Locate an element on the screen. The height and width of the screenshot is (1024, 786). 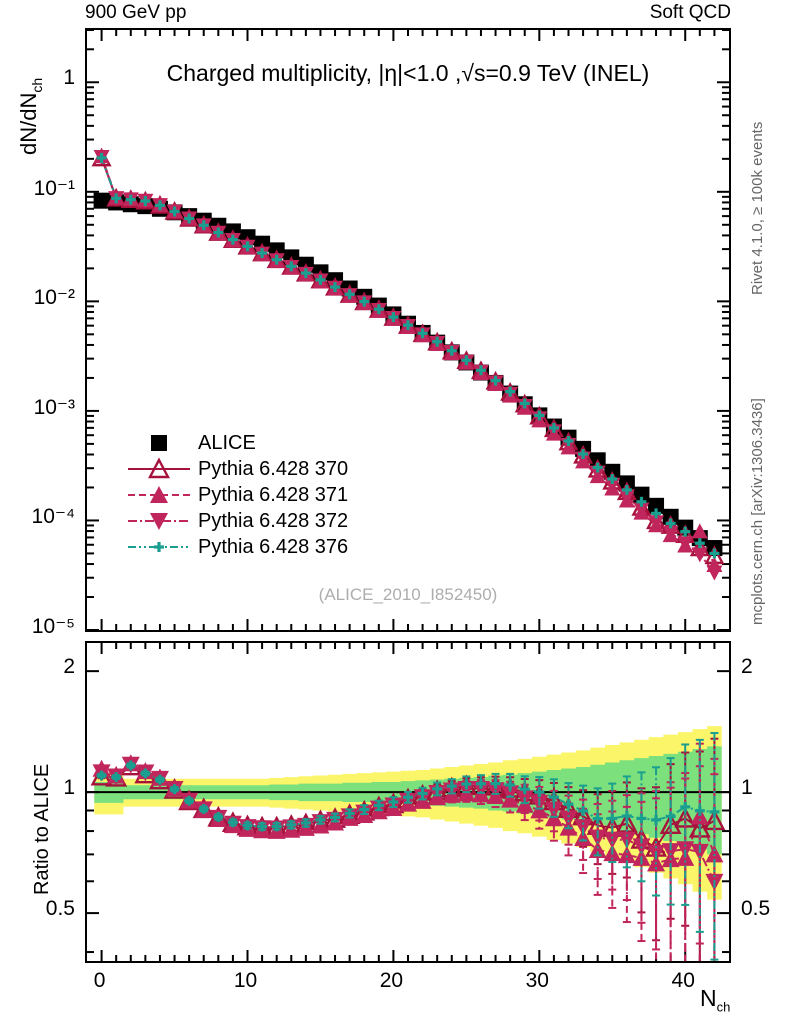
x-axis-title-text: N is located at coordinates (708, 998).